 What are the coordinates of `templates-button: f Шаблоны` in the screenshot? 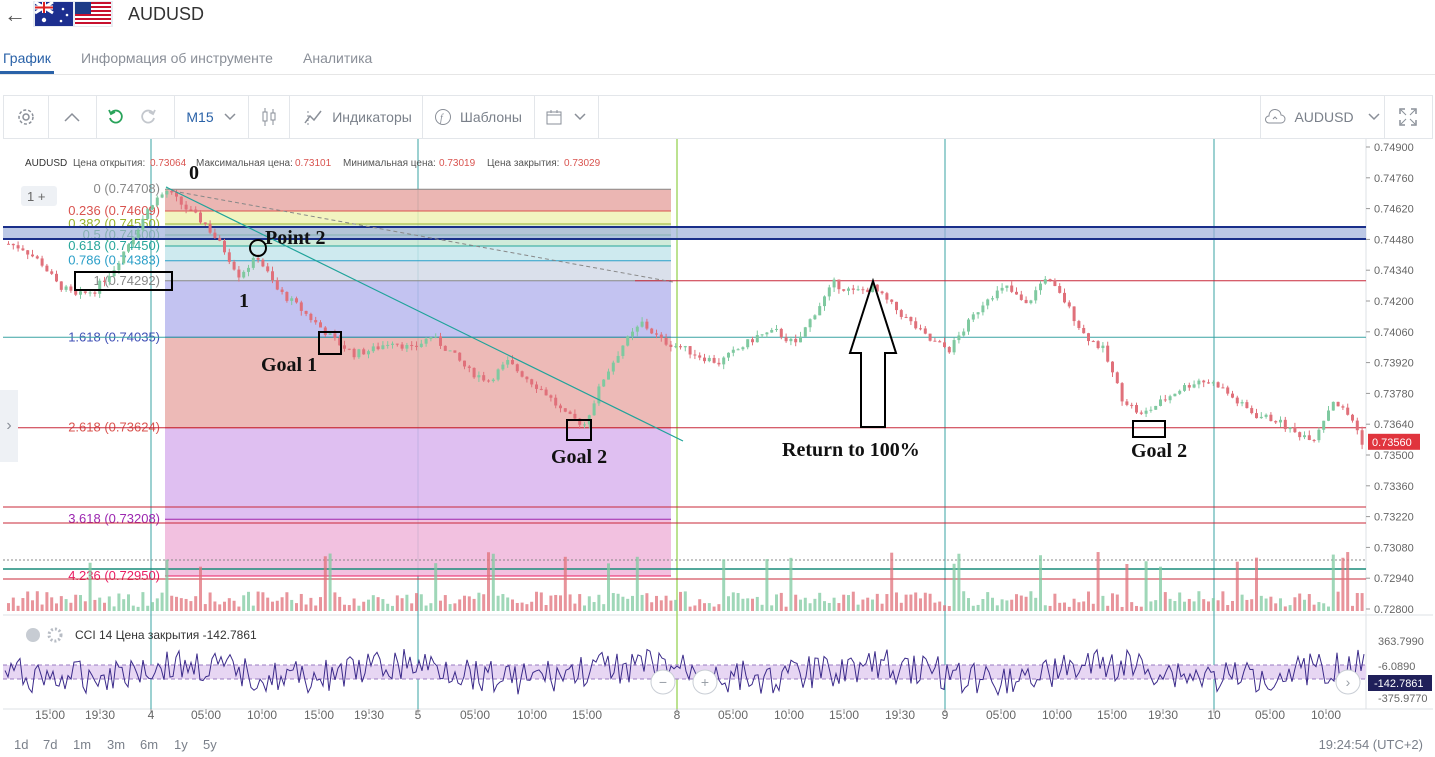 It's located at (478, 117).